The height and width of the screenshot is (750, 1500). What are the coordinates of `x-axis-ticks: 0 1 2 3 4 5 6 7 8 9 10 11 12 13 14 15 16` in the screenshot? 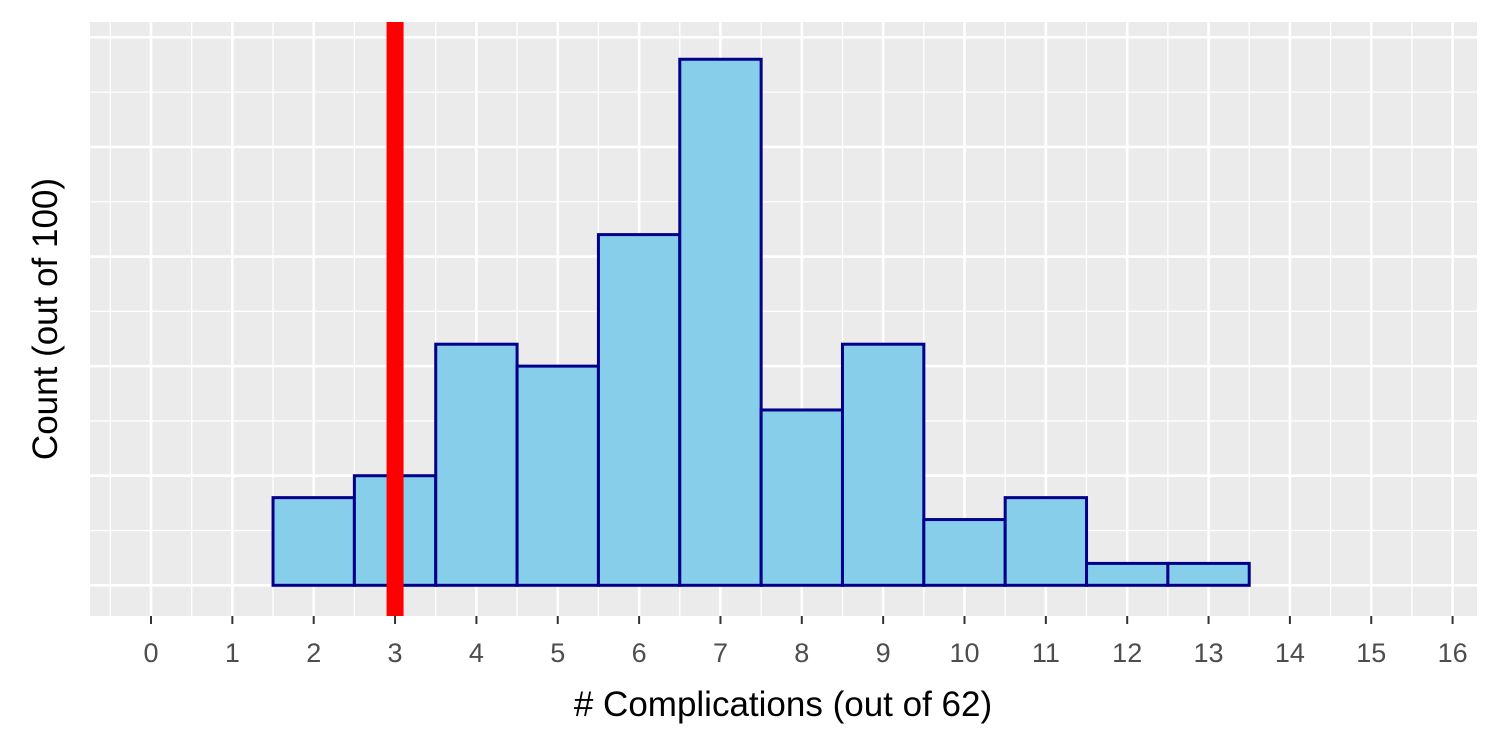 It's located at (805, 642).